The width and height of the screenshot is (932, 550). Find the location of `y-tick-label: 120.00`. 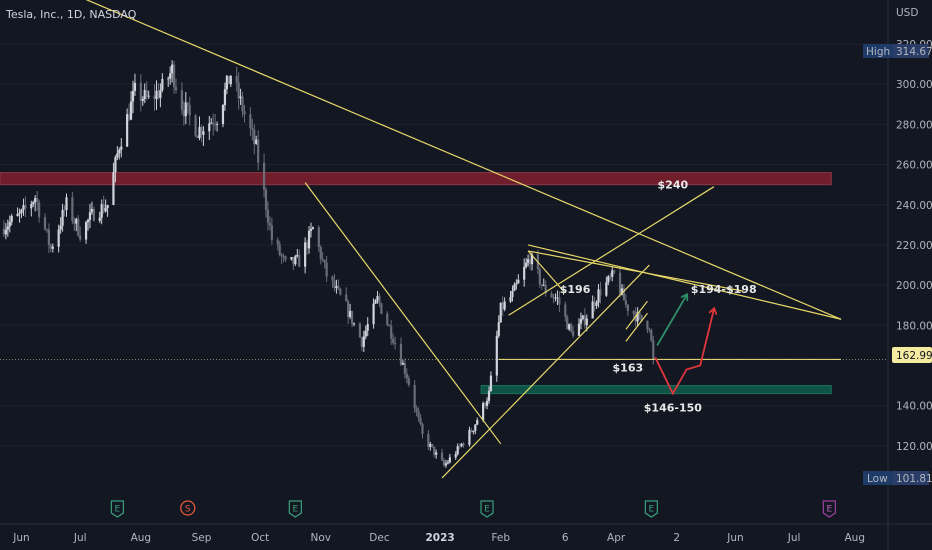

y-tick-label: 120.00 is located at coordinates (914, 447).